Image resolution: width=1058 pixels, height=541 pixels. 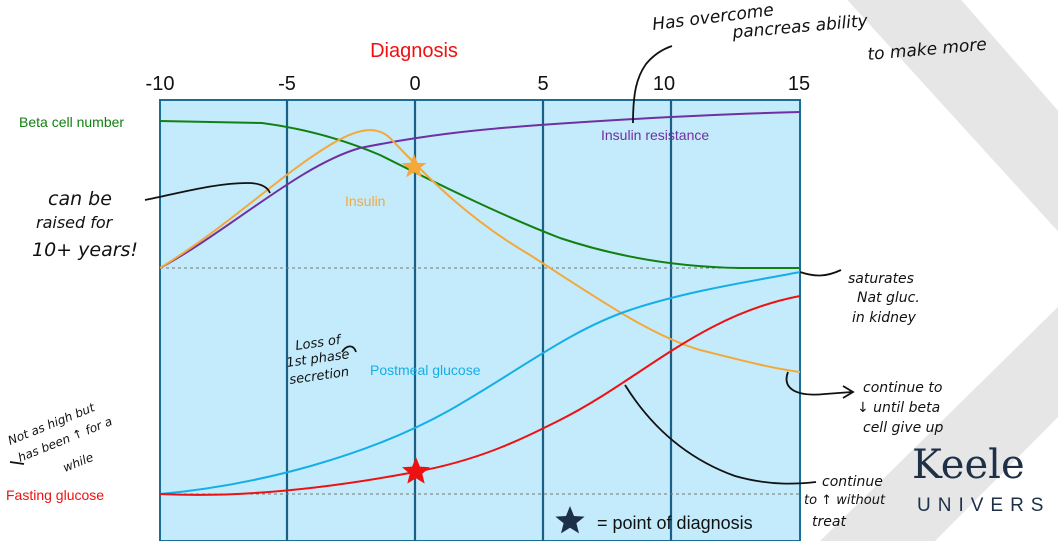 I want to click on annotation-continue-line2: ↓ until beta, so click(x=898, y=408).